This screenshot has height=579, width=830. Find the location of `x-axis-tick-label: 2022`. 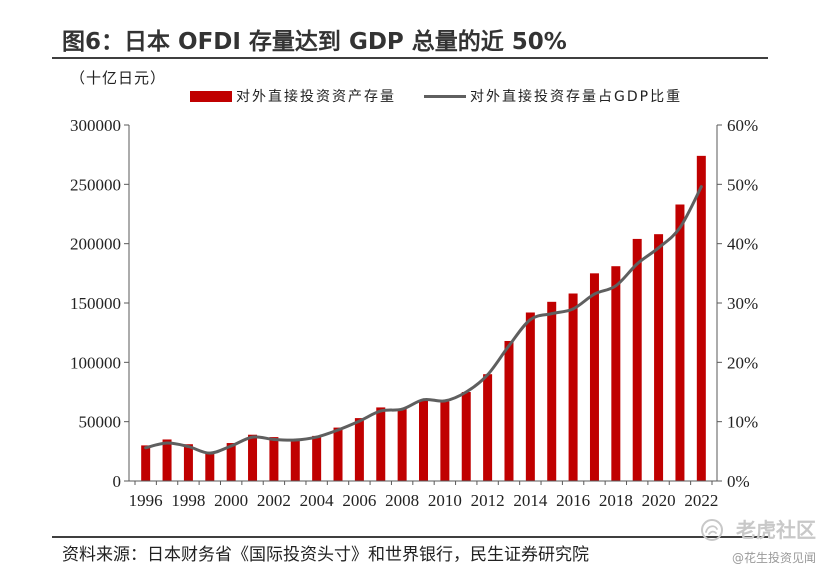

x-axis-tick-label: 2022 is located at coordinates (701, 500).